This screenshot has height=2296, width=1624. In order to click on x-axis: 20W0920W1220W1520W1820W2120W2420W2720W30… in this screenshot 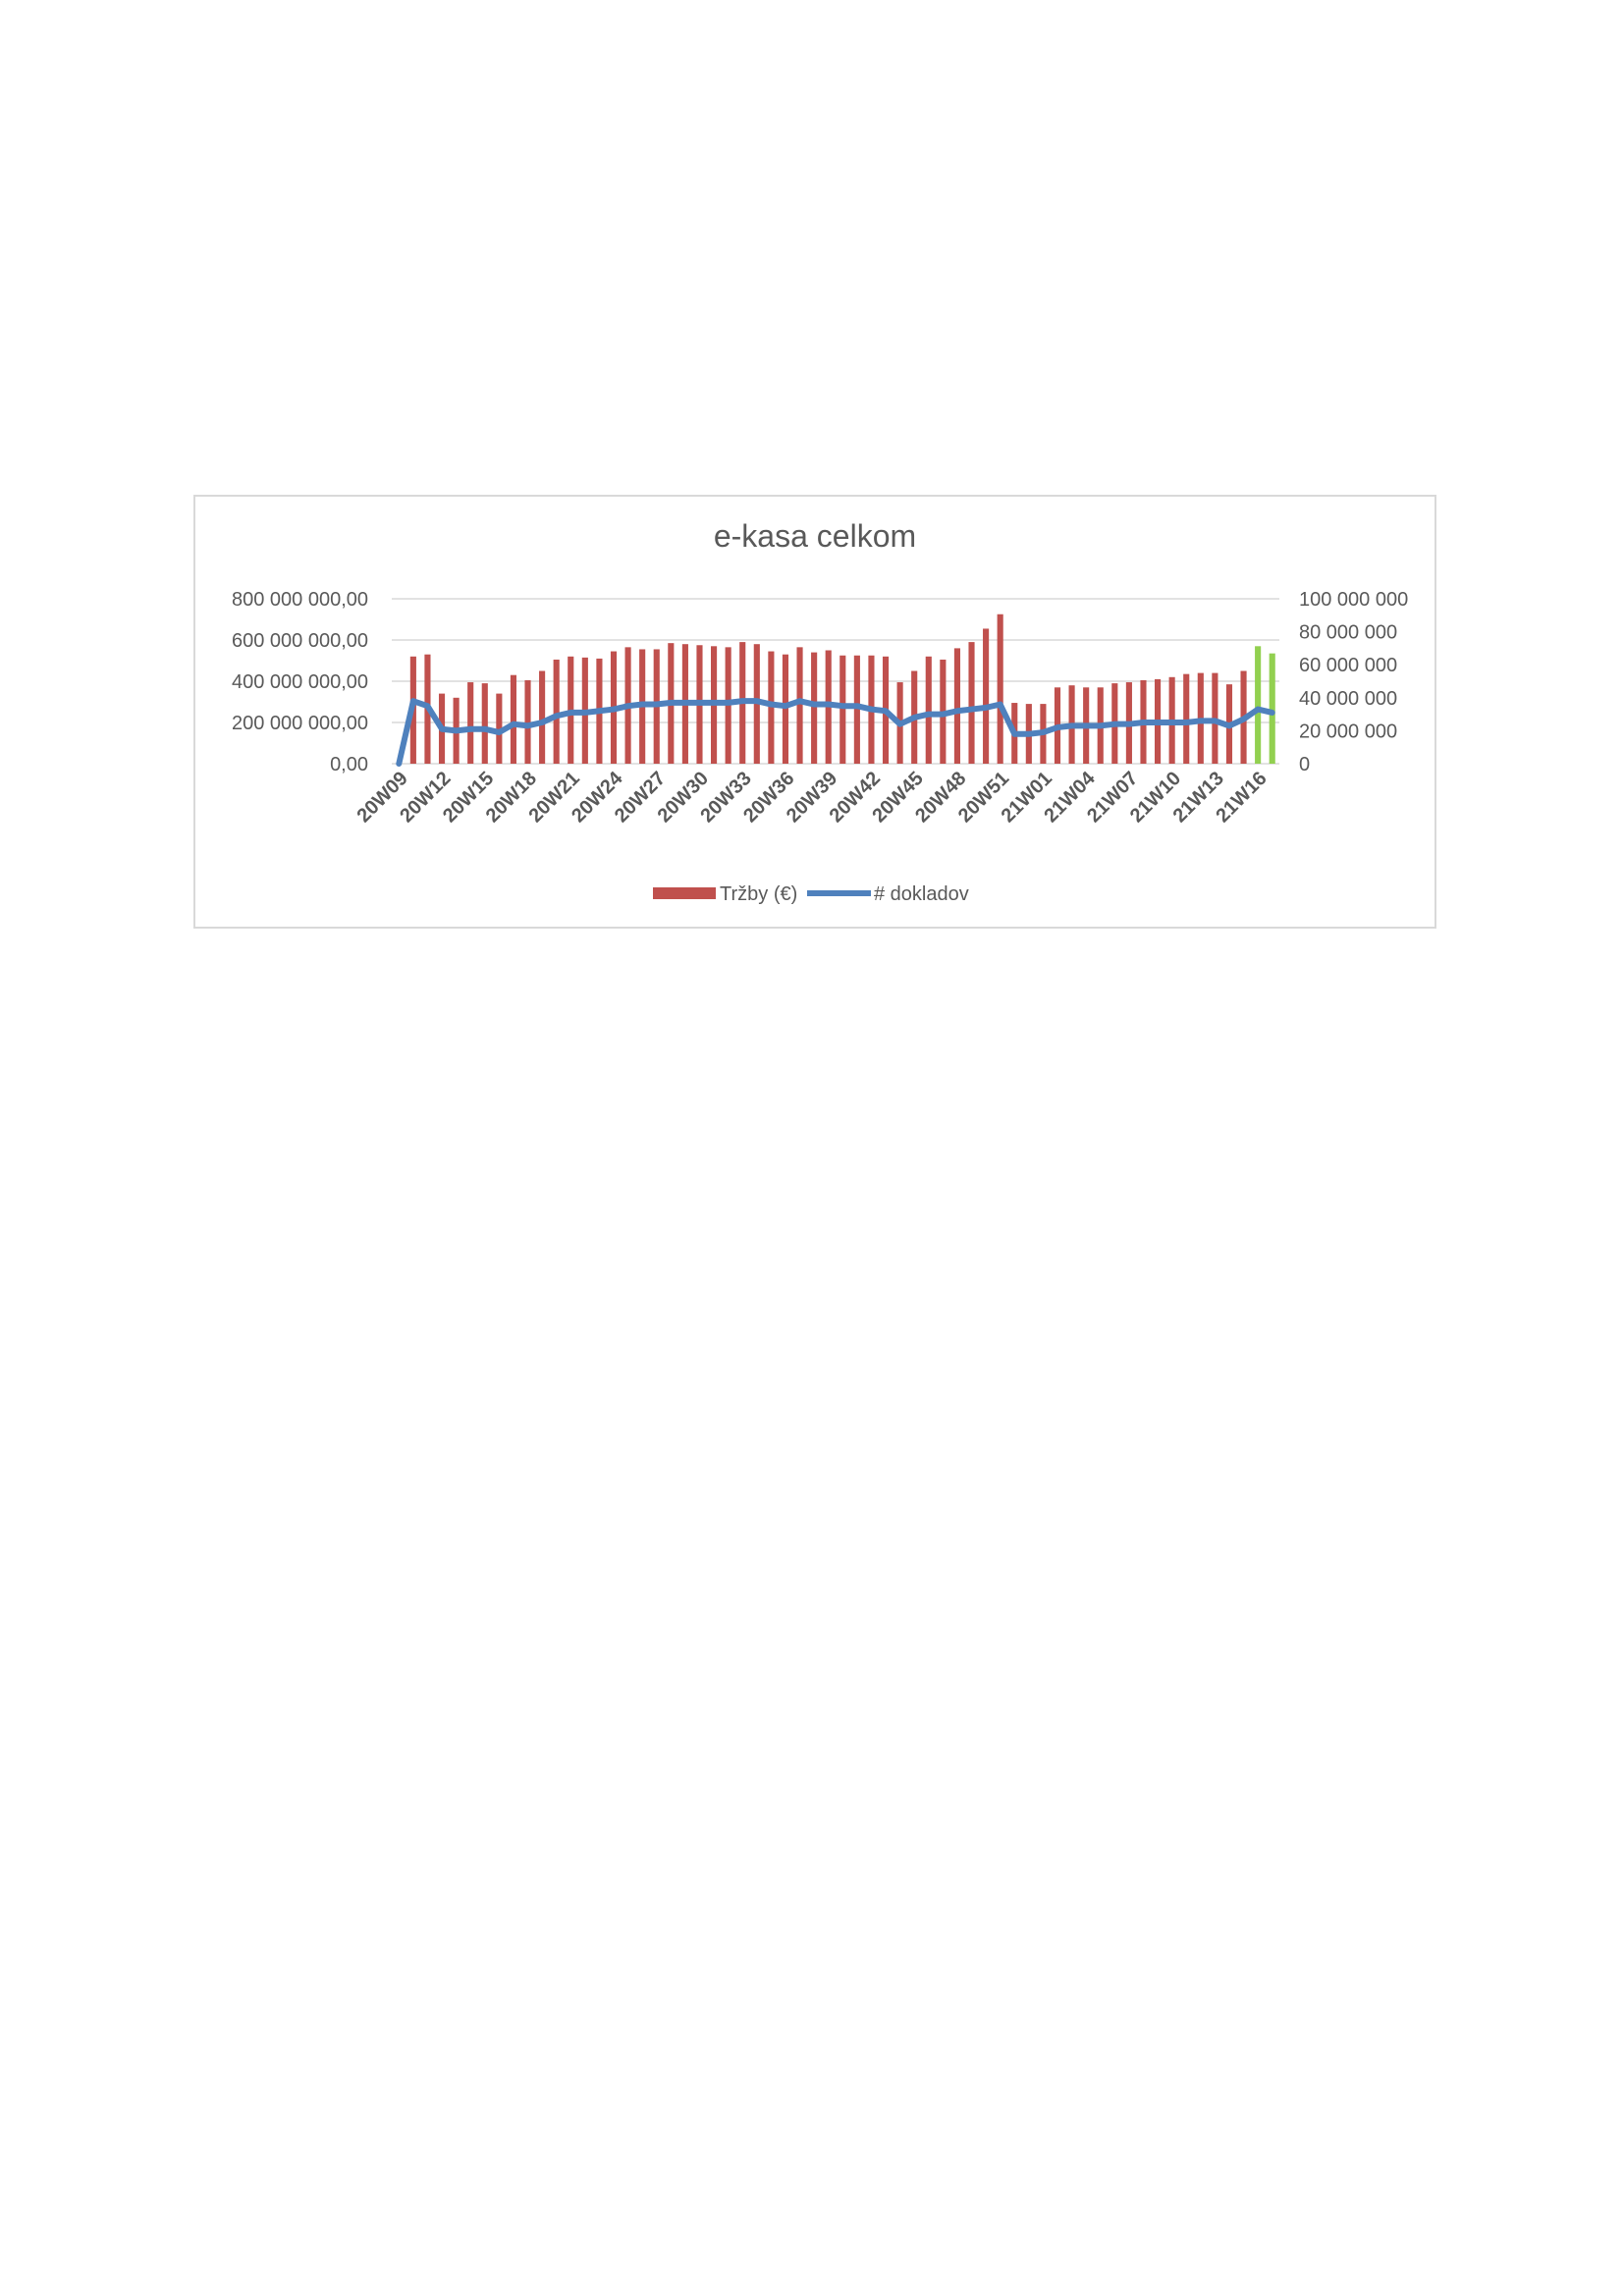, I will do `click(811, 797)`.